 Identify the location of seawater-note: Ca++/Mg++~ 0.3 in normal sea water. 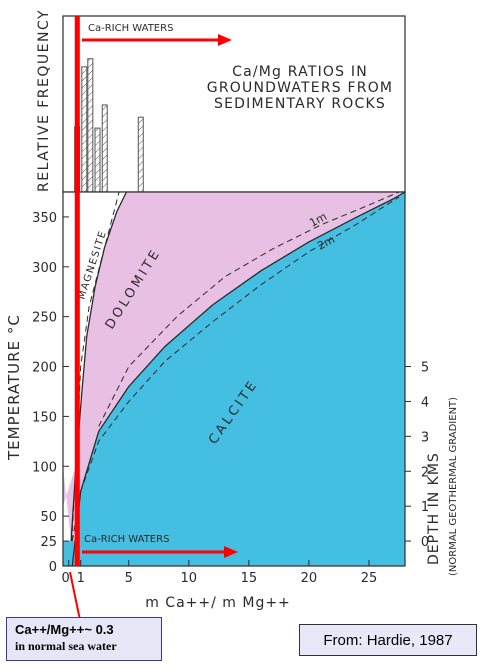
(84, 639).